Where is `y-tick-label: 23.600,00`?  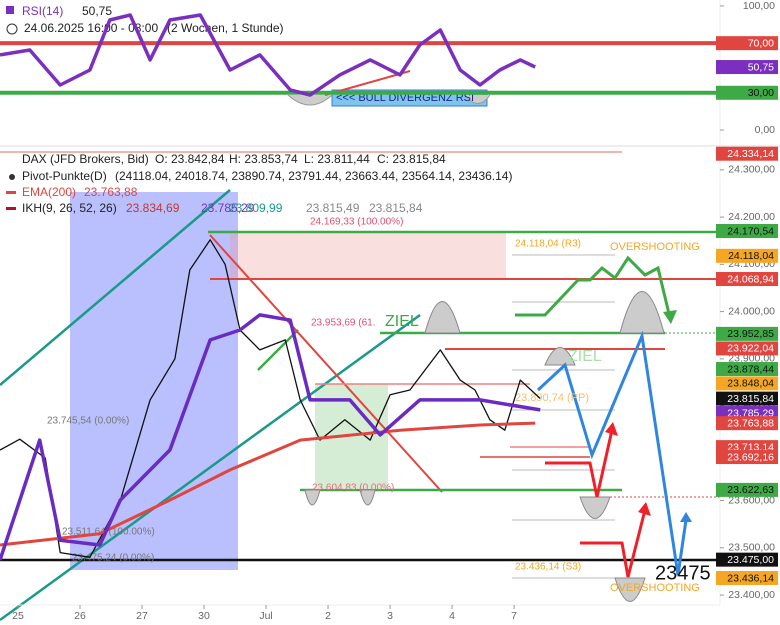 y-tick-label: 23.600,00 is located at coordinates (751, 500).